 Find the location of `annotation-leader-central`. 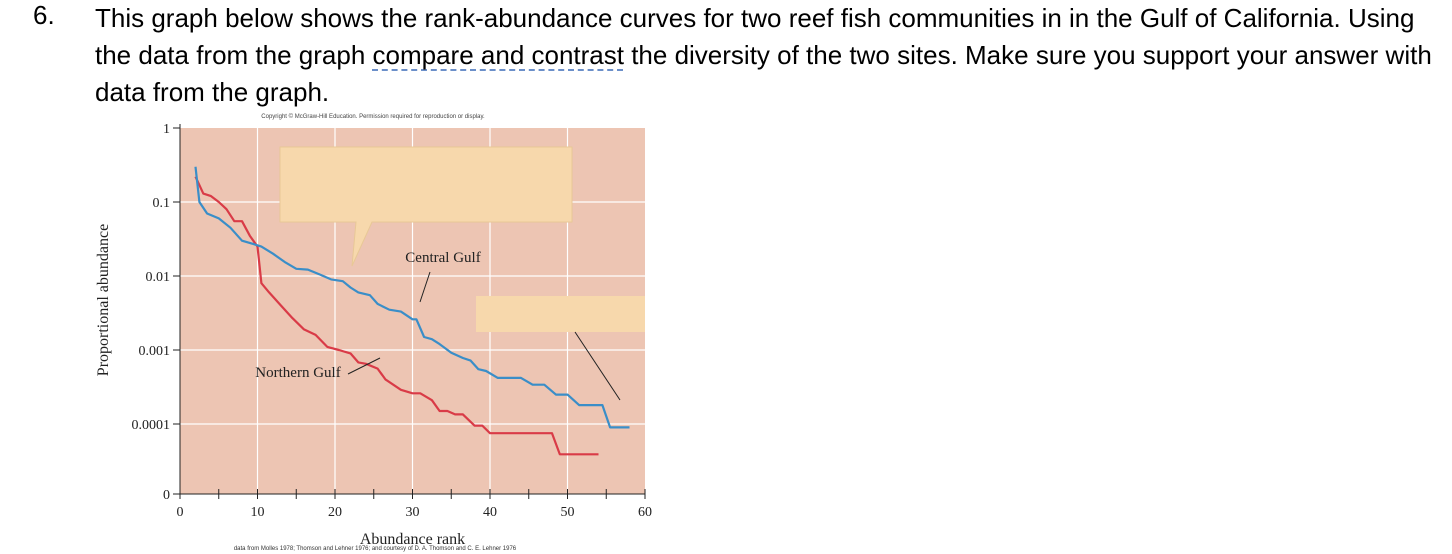

annotation-leader-central is located at coordinates (425, 287).